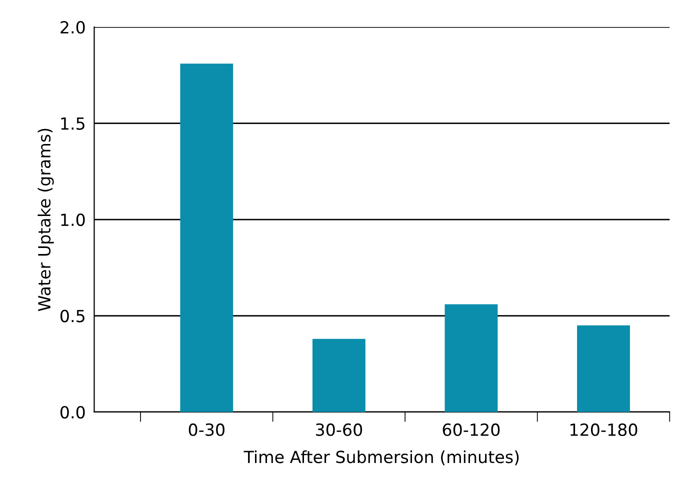 The width and height of the screenshot is (673, 483). Describe the element at coordinates (206, 429) in the screenshot. I see `x-tick-label: 0-30` at that location.